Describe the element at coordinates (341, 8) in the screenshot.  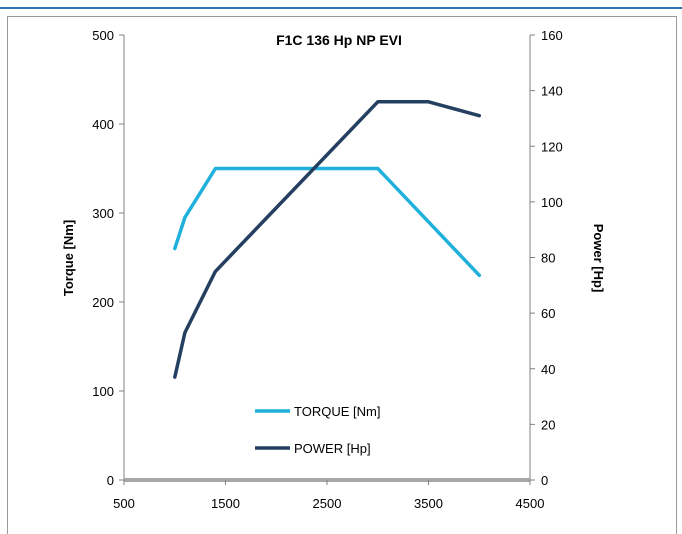
I see `top-rule` at that location.